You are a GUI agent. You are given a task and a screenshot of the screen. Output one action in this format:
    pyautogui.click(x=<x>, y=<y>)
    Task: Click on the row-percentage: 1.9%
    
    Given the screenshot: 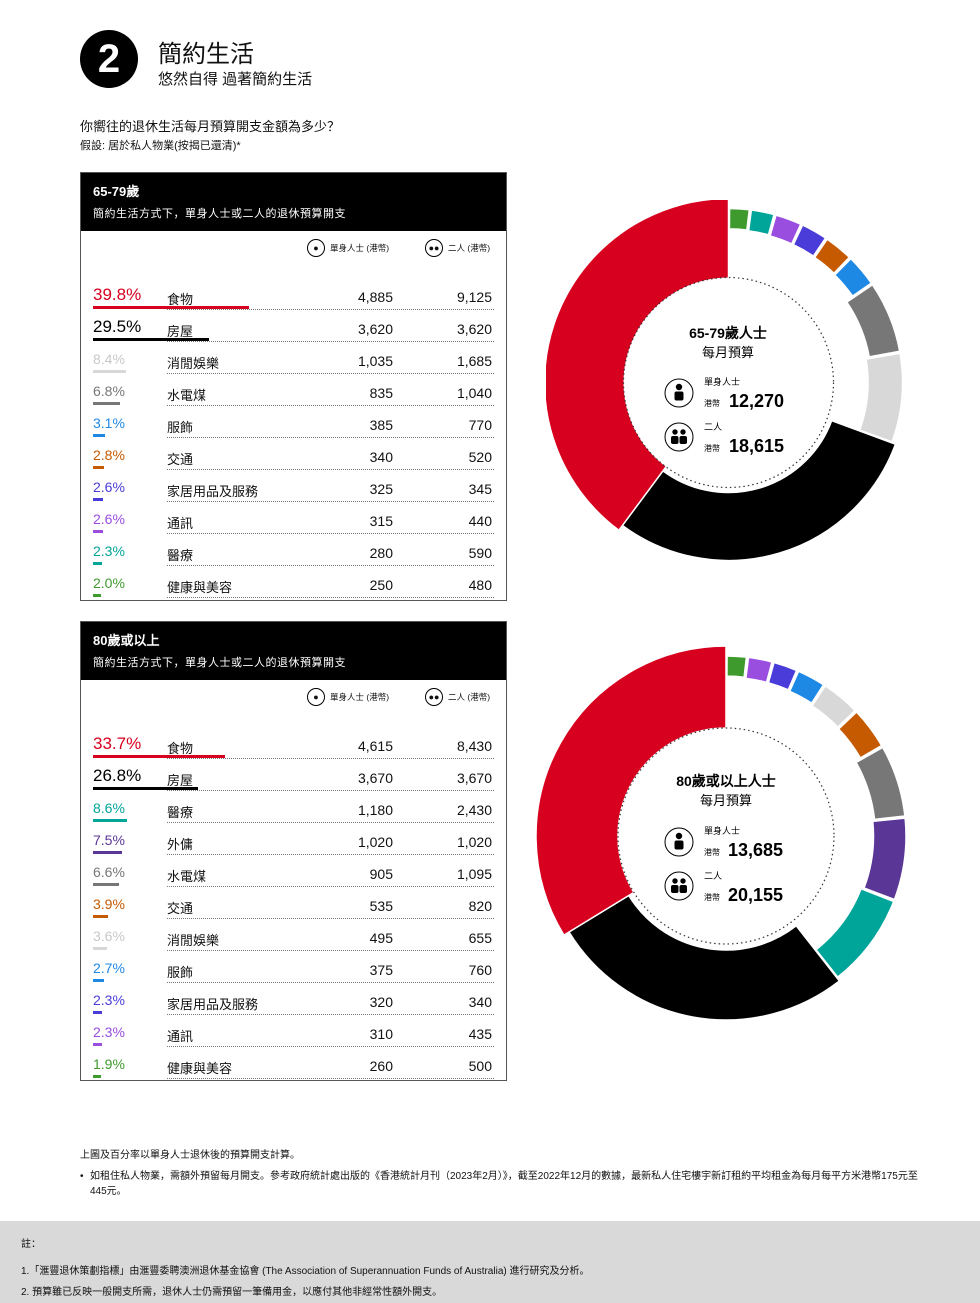 What is the action you would take?
    pyautogui.click(x=109, y=1064)
    